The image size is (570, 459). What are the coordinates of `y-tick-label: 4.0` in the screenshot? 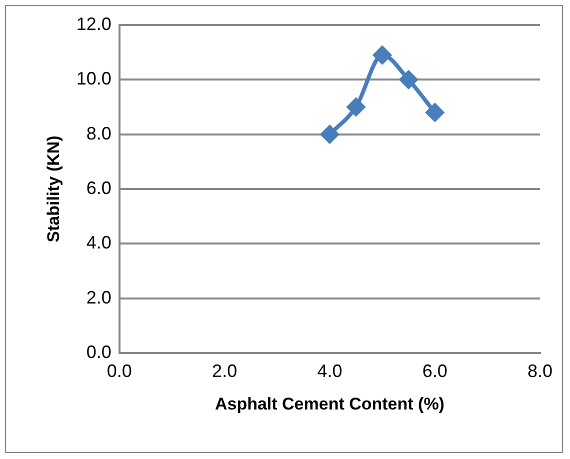 It's located at (99, 242).